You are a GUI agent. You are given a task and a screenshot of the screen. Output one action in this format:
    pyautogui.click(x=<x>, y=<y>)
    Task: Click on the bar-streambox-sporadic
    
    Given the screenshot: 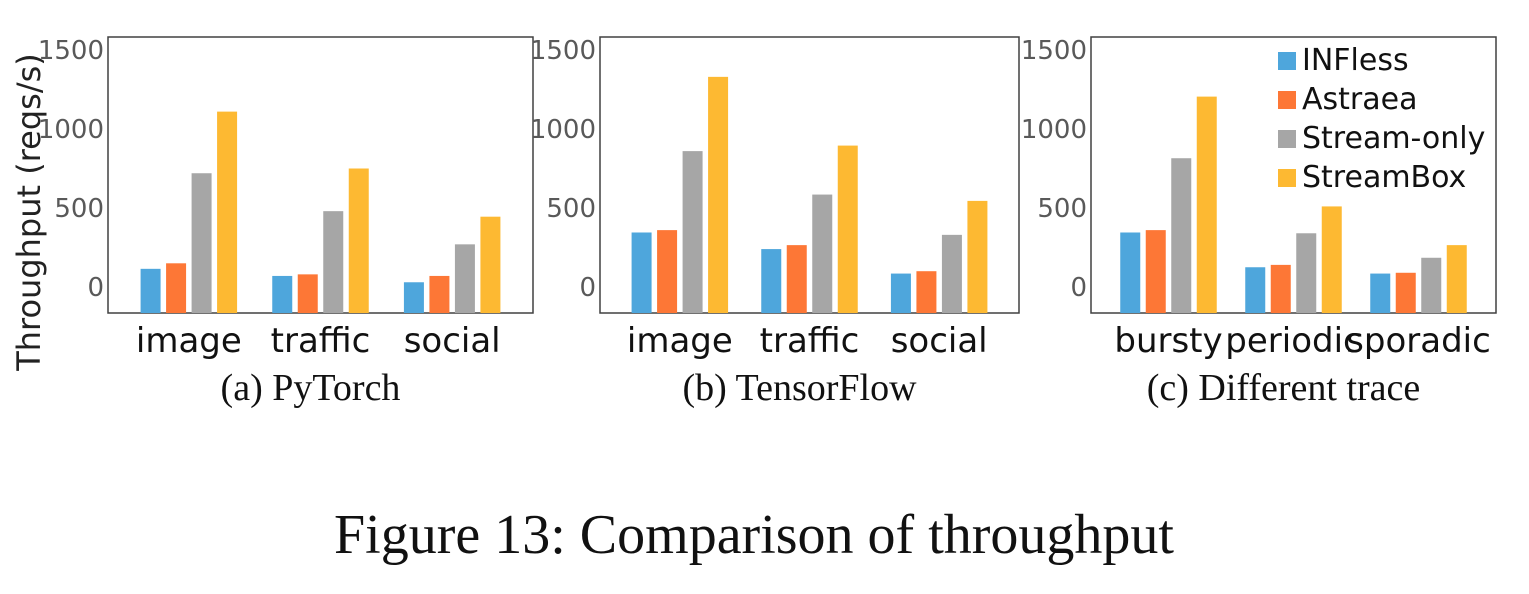 What is the action you would take?
    pyautogui.click(x=1456, y=279)
    